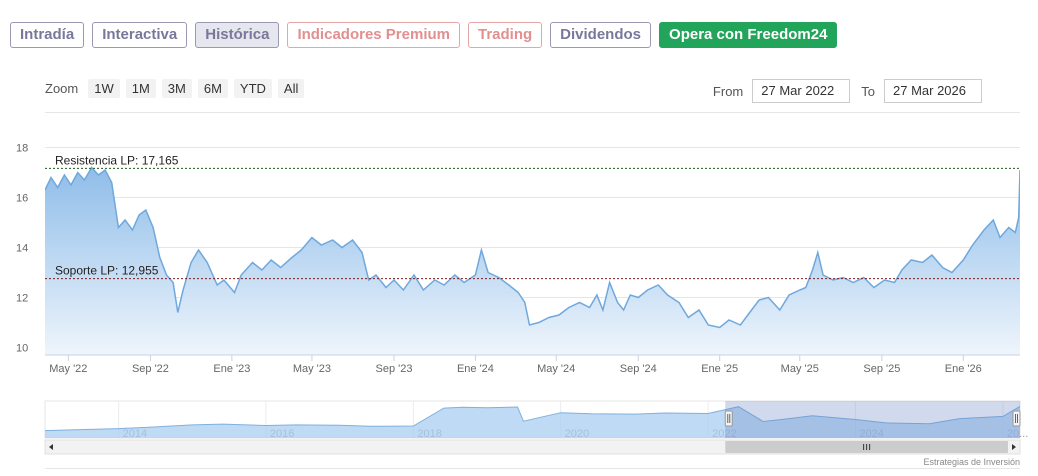 The height and width of the screenshot is (476, 1038). I want to click on zoom-label: Zoom, so click(62, 88).